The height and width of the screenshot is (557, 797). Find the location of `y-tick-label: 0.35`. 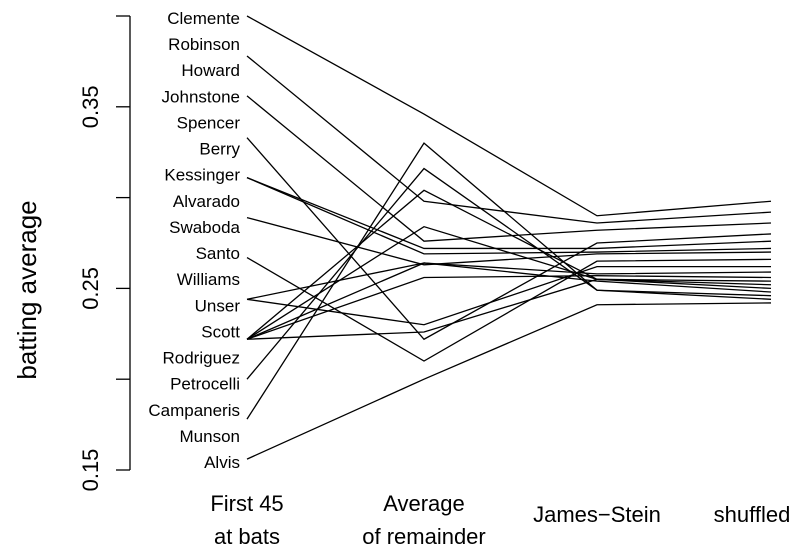

y-tick-label: 0.35 is located at coordinates (90, 106).